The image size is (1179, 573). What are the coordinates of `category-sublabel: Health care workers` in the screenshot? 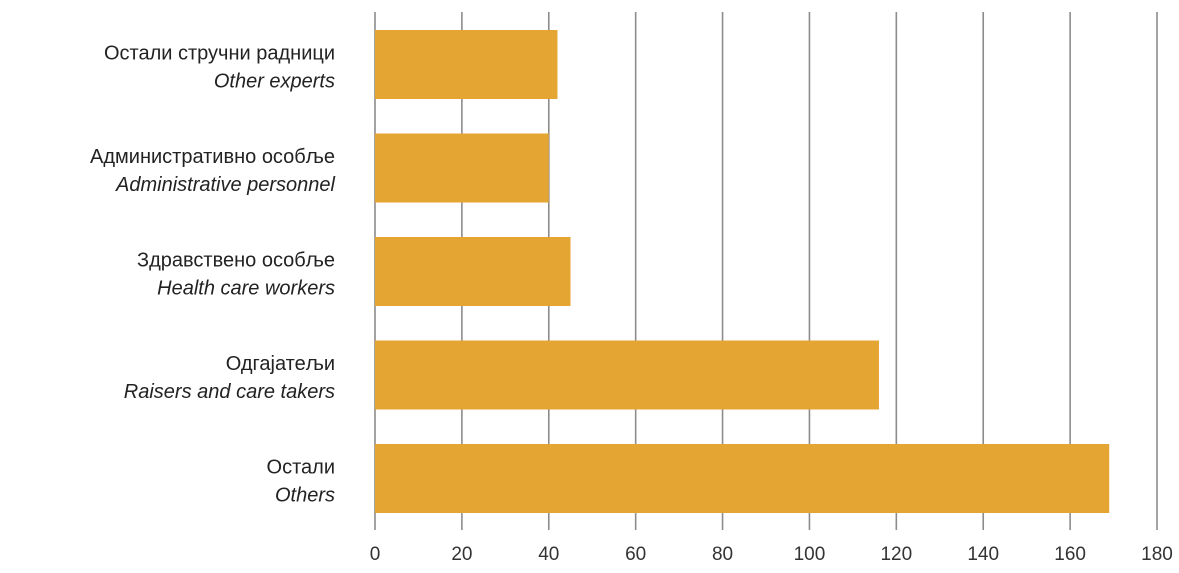 It's located at (246, 289).